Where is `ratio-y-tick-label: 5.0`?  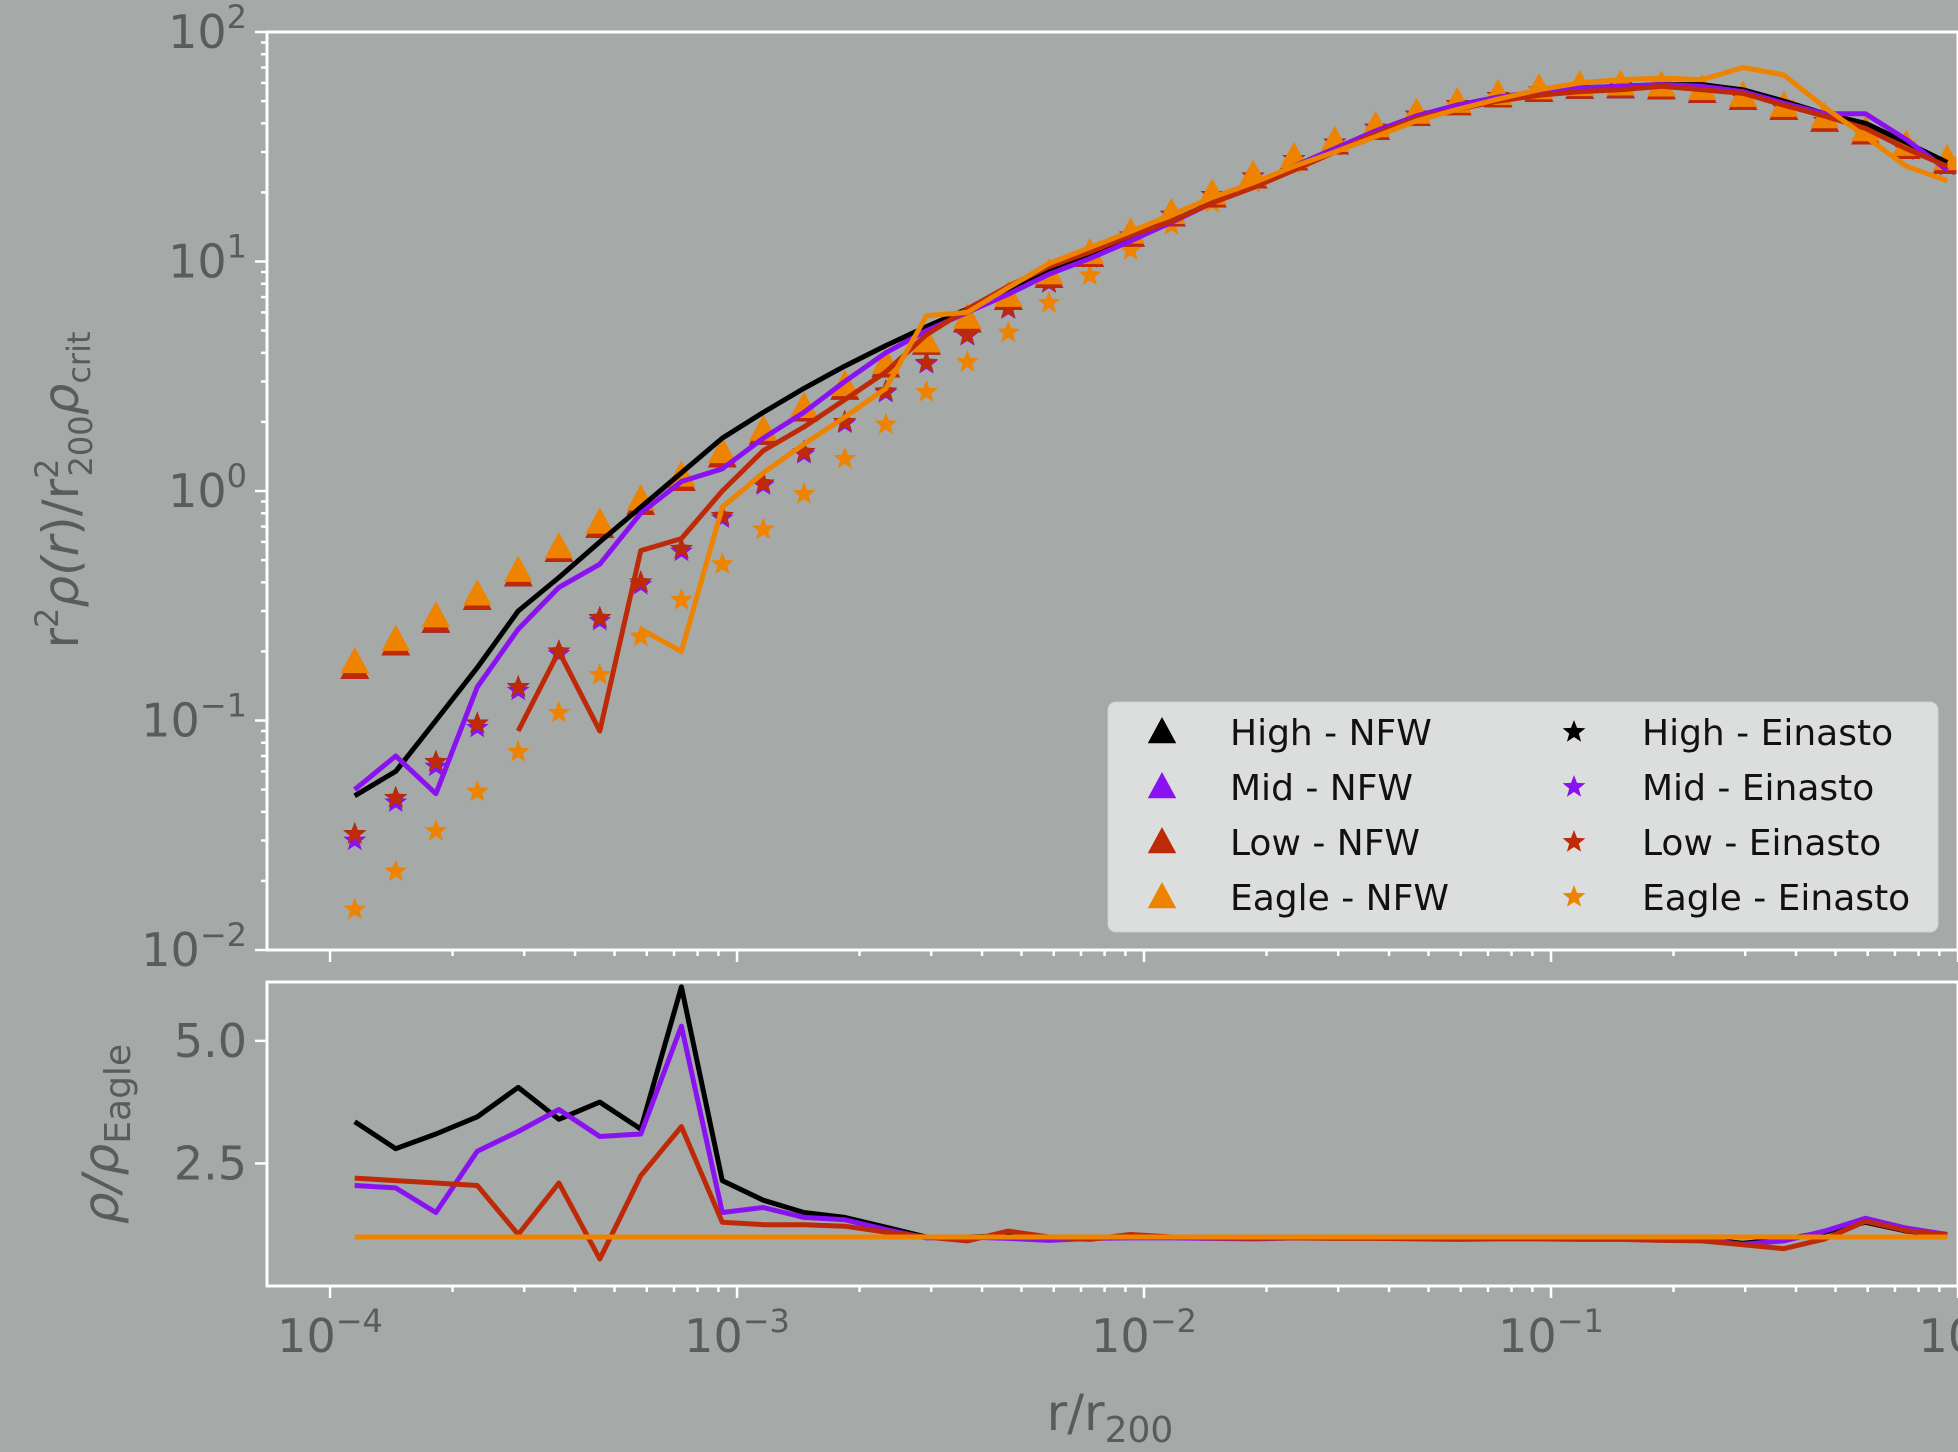
ratio-y-tick-label: 5.0 is located at coordinates (210, 1041).